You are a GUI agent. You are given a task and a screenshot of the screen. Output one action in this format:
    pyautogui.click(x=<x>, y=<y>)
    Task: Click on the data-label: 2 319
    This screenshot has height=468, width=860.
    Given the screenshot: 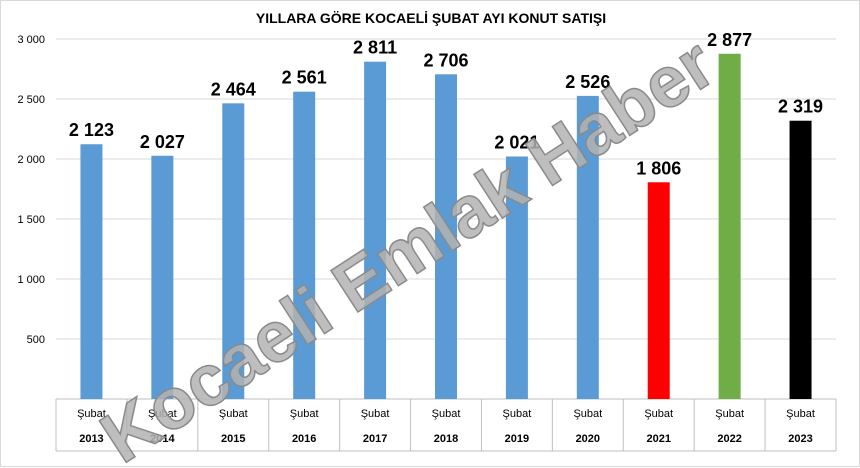 What is the action you would take?
    pyautogui.click(x=800, y=107)
    